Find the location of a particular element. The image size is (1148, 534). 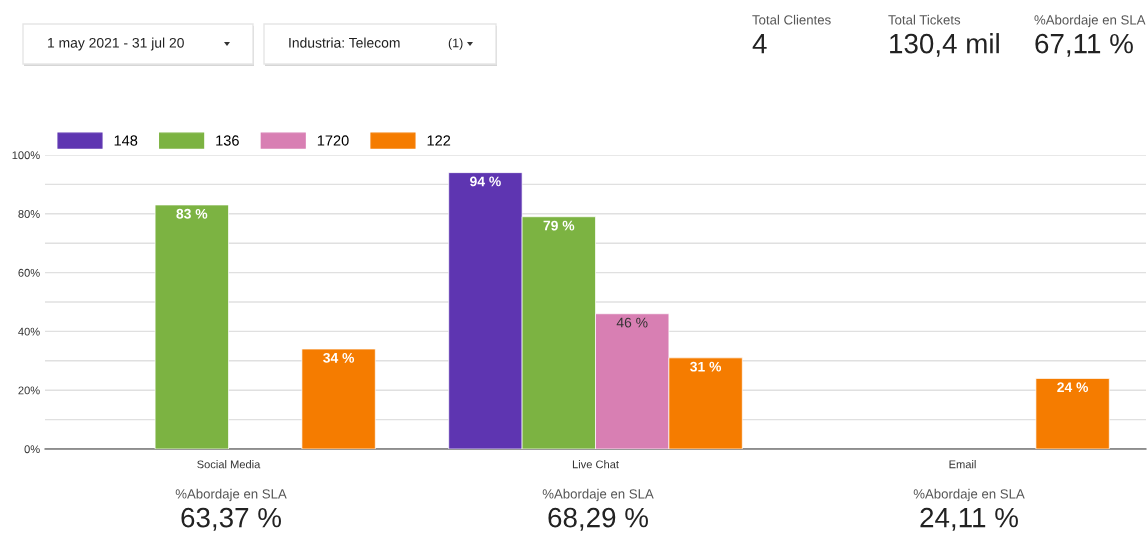

y-tick-label: 40% is located at coordinates (29, 331).